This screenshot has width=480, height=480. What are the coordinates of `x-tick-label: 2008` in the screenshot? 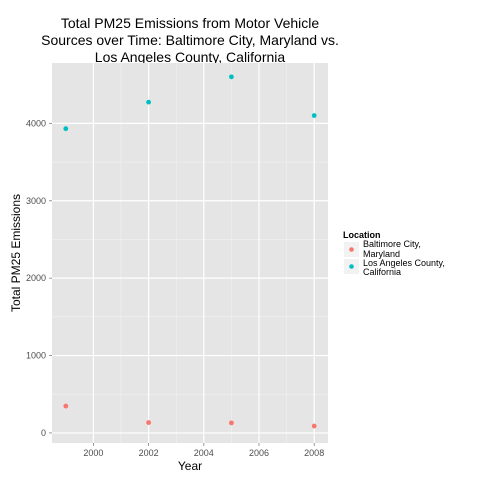 It's located at (314, 453).